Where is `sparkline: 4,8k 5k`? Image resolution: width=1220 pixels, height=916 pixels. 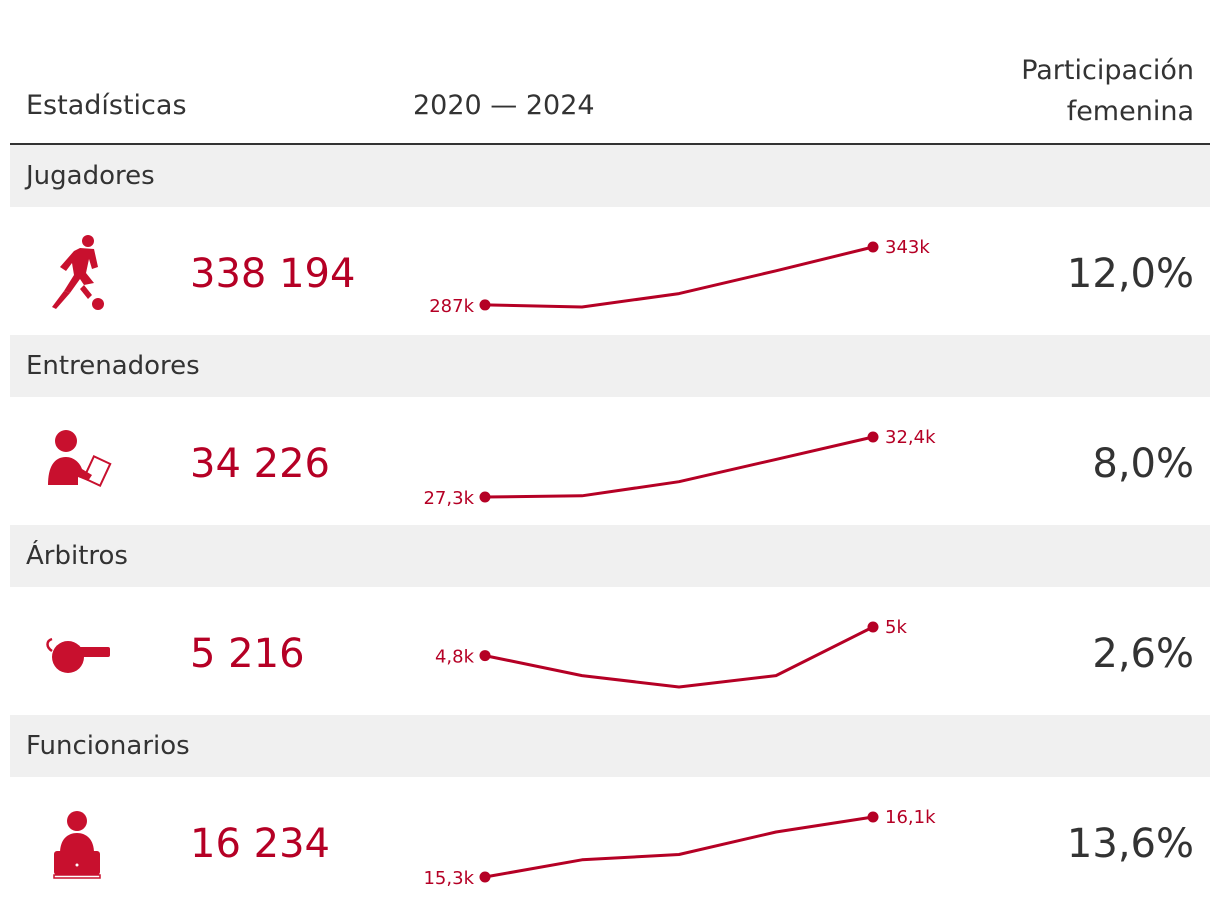 sparkline: 4,8k 5k is located at coordinates (671, 653).